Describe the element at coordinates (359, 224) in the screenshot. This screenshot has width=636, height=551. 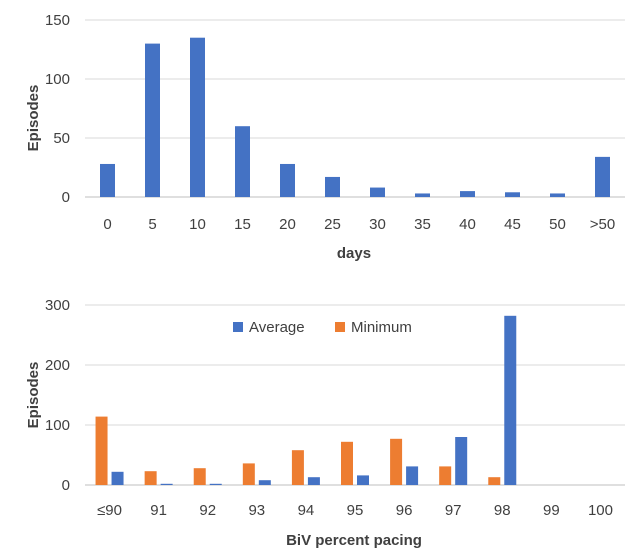
I see `c1-x-tick-labels: 0 5 10 15 20 25 30 35 40 45 50 >50` at that location.